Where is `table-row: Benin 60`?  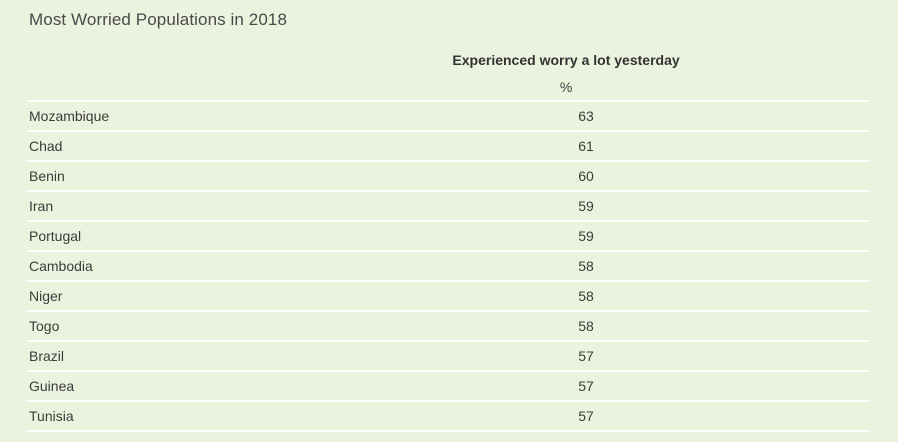 table-row: Benin 60 is located at coordinates (448, 176).